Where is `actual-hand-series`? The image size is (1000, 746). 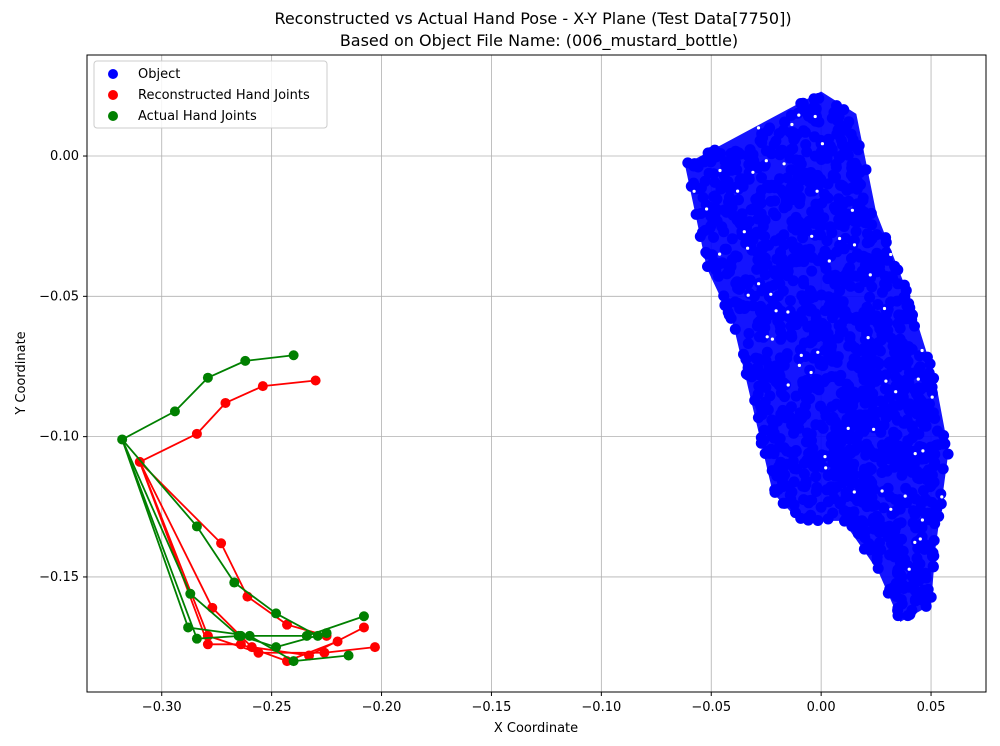 actual-hand-series is located at coordinates (243, 508).